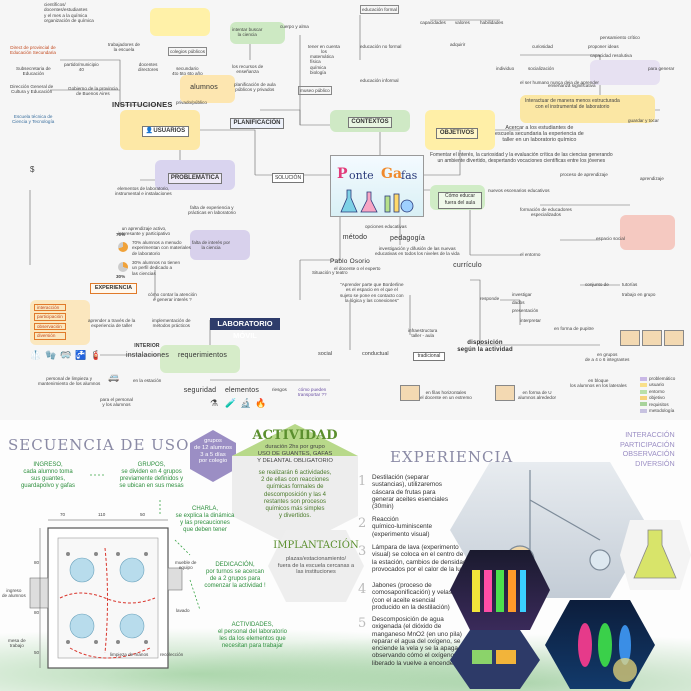 This screenshot has width=691, height=691. I want to click on user-icon: 👤, so click(149, 131).